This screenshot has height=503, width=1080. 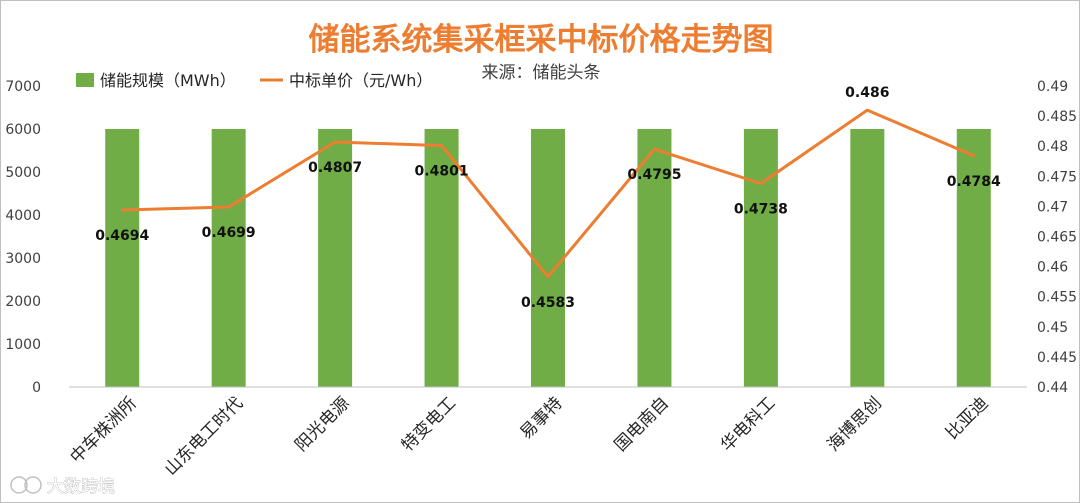 I want to click on left-tick-label: 0, so click(x=36, y=388).